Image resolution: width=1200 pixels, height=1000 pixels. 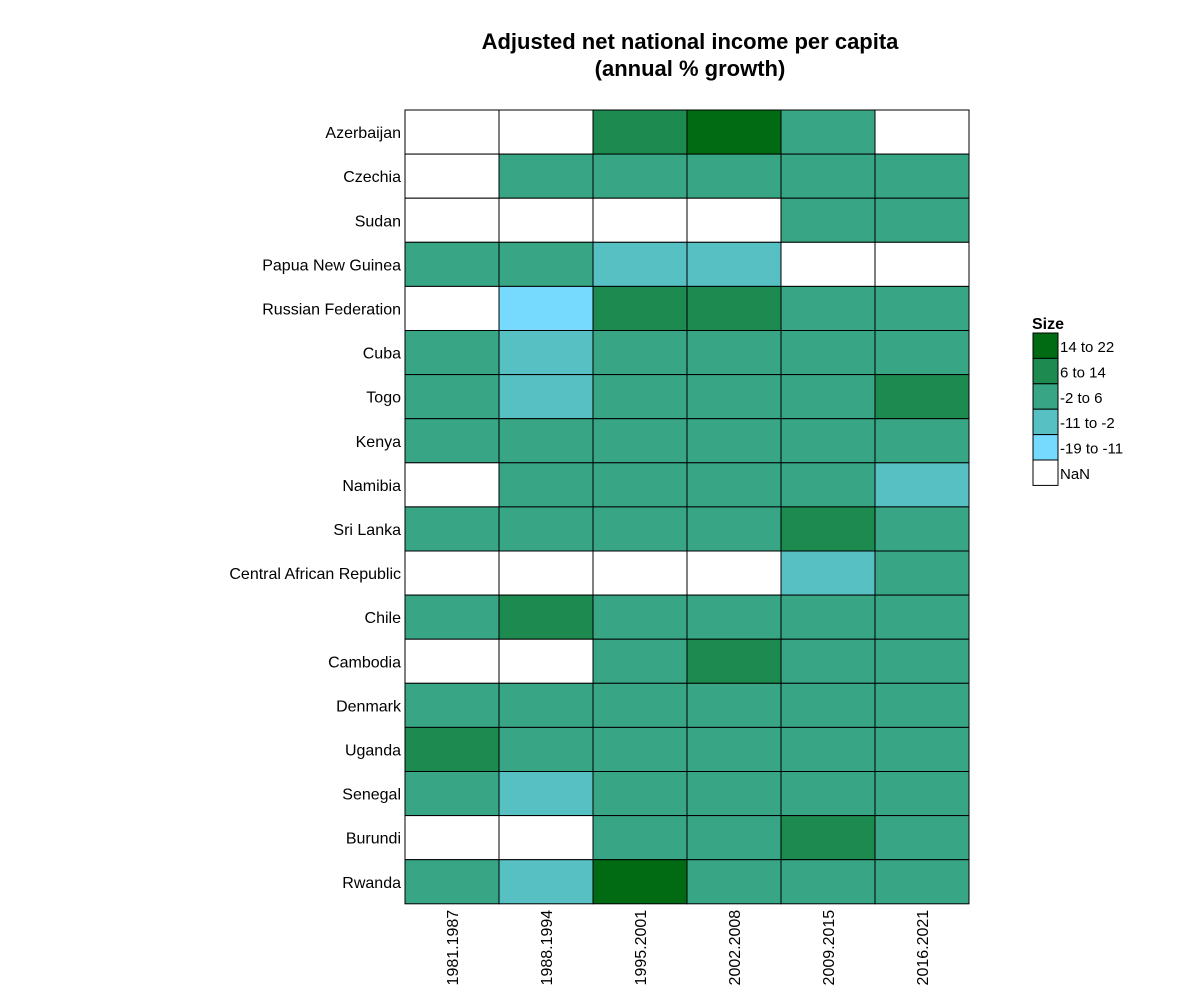 What do you see at coordinates (1045, 472) in the screenshot?
I see `legend-swatch-nan` at bounding box center [1045, 472].